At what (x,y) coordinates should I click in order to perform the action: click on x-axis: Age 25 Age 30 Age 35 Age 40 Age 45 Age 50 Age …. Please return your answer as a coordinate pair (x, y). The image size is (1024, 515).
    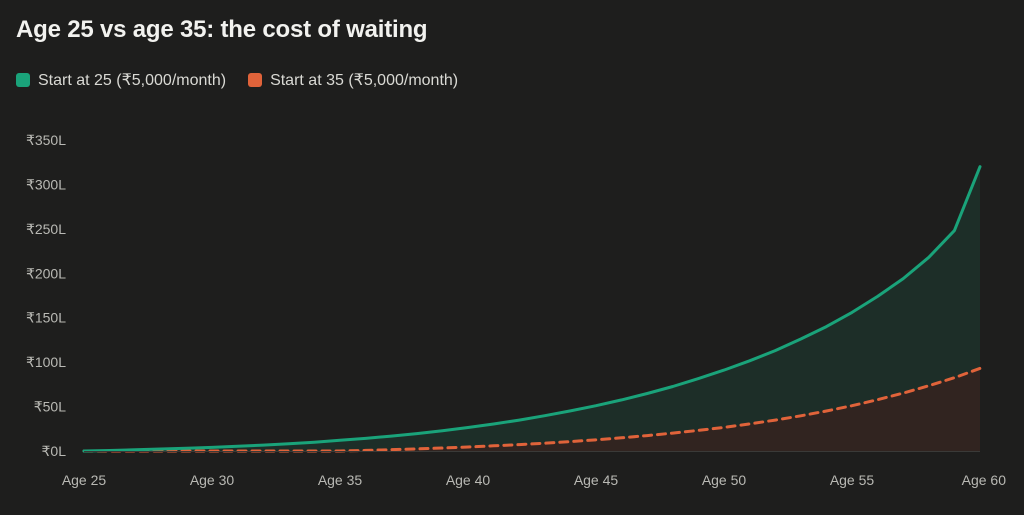
    Looking at the image, I should click on (534, 480).